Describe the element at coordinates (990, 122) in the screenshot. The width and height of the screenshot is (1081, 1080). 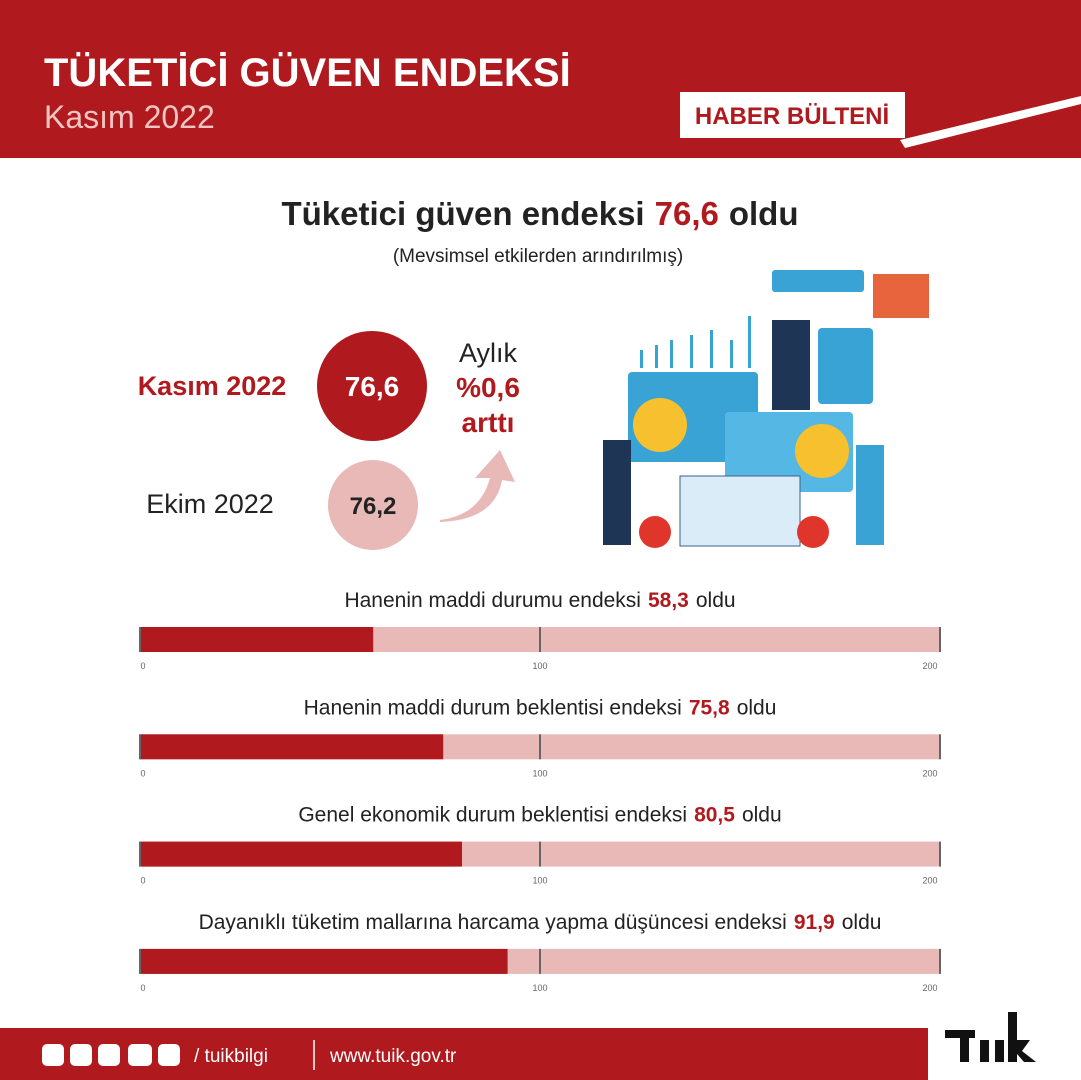
I see `header-stripe` at that location.